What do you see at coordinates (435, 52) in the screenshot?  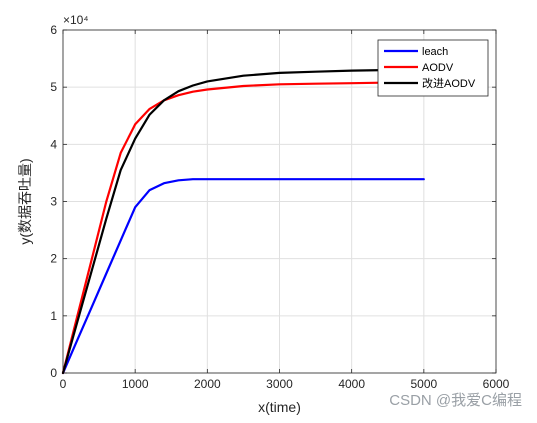 I see `legend-label: leach` at bounding box center [435, 52].